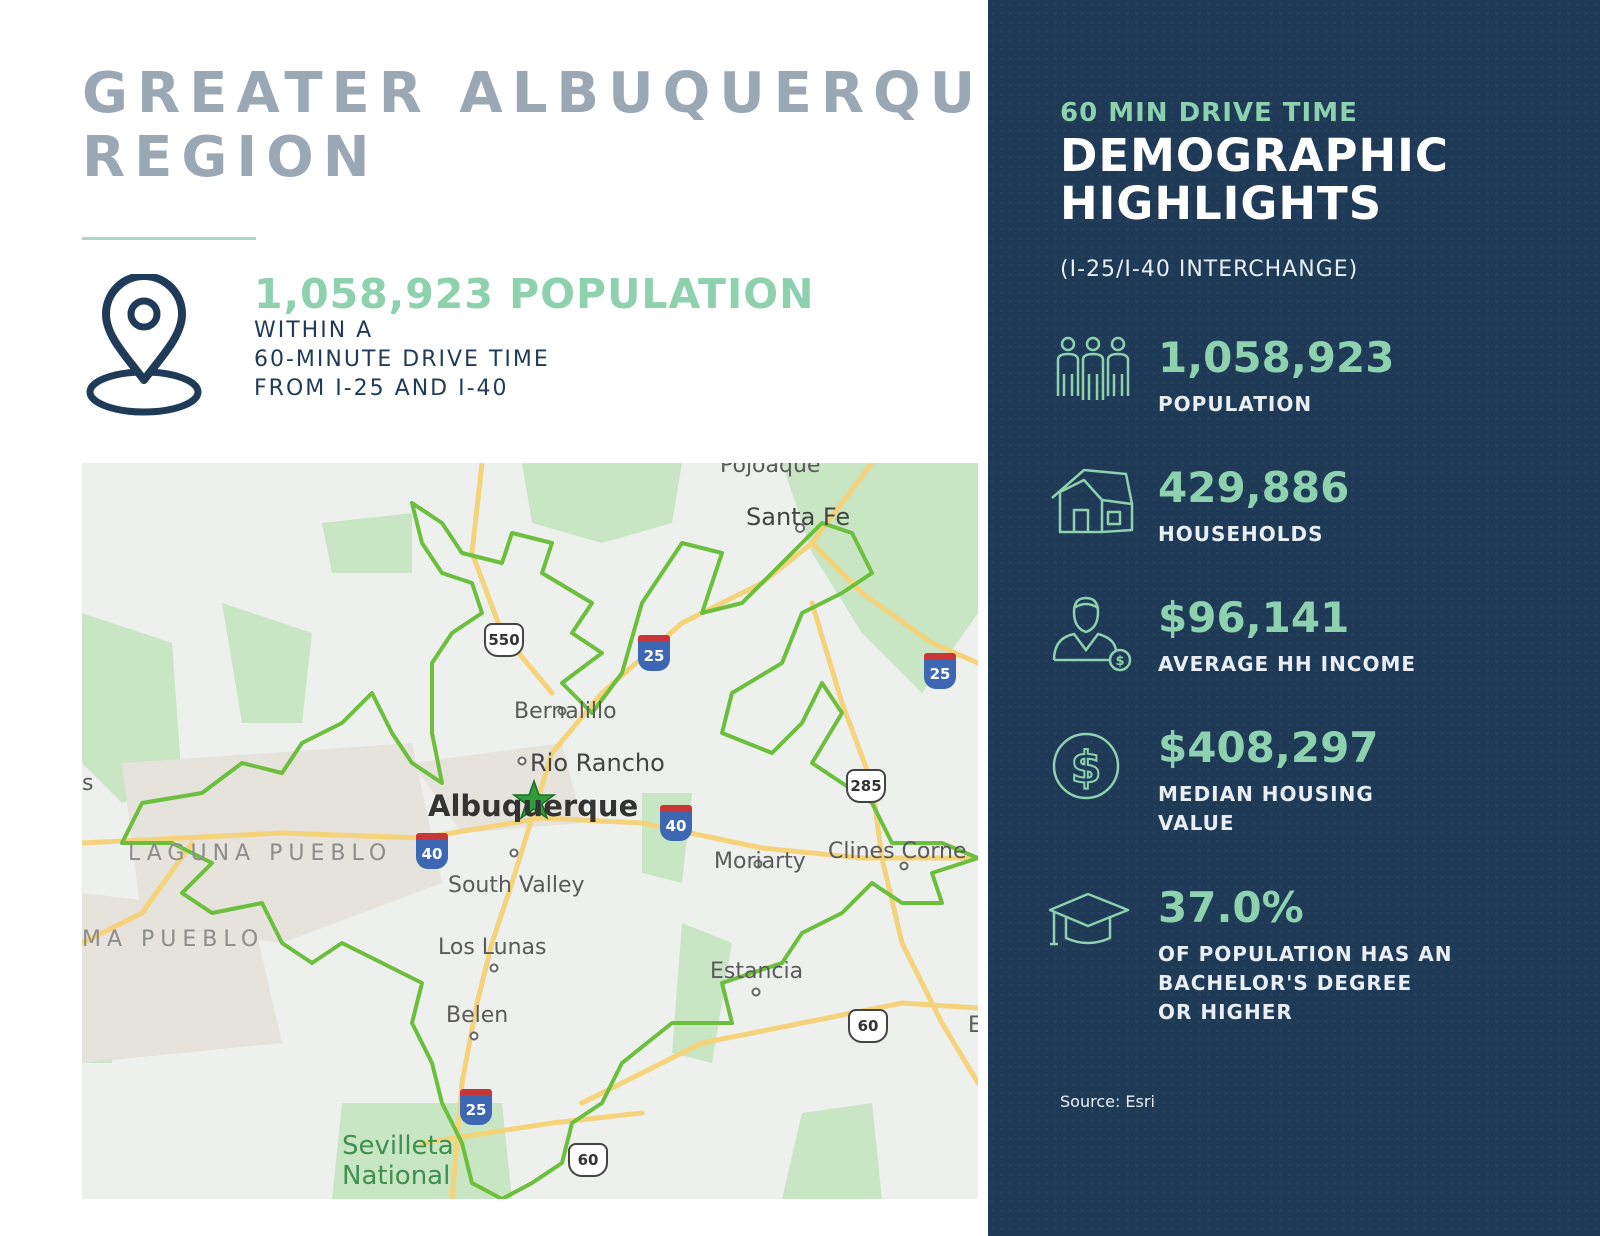 The height and width of the screenshot is (1236, 1600). What do you see at coordinates (1308, 519) in the screenshot?
I see `stat-households: 429,886 HOUSEHOLDS` at bounding box center [1308, 519].